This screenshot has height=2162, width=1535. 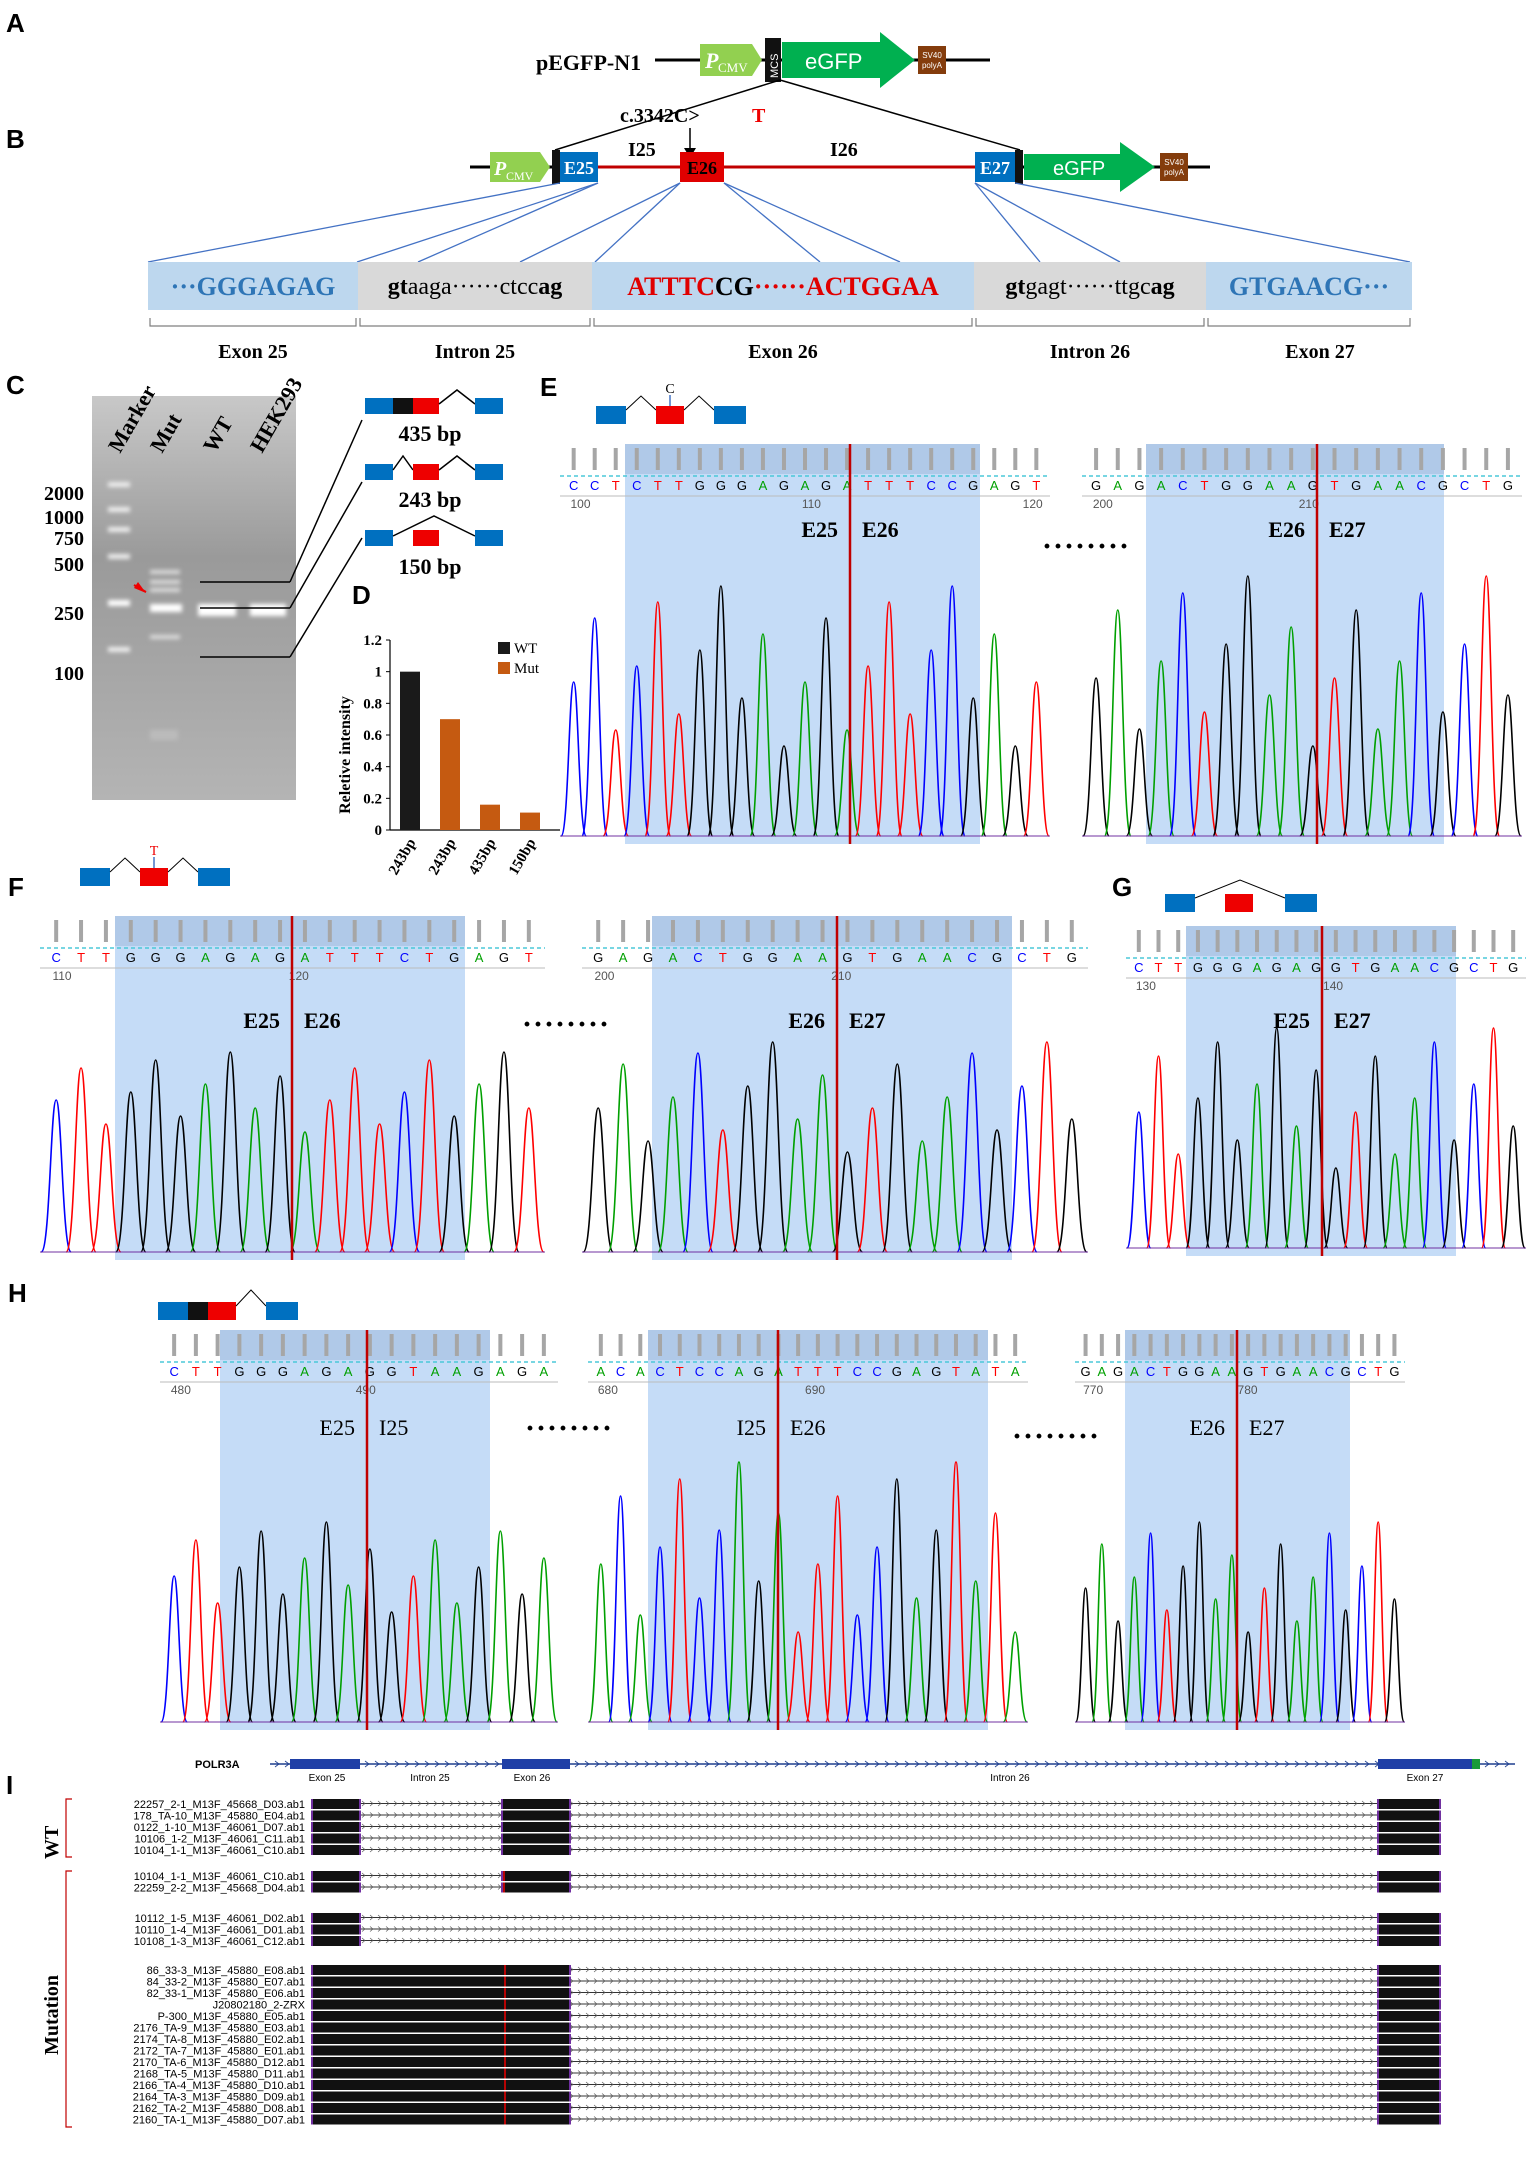 What do you see at coordinates (1425, 1778) in the screenshot?
I see `track-label: Exon 27` at bounding box center [1425, 1778].